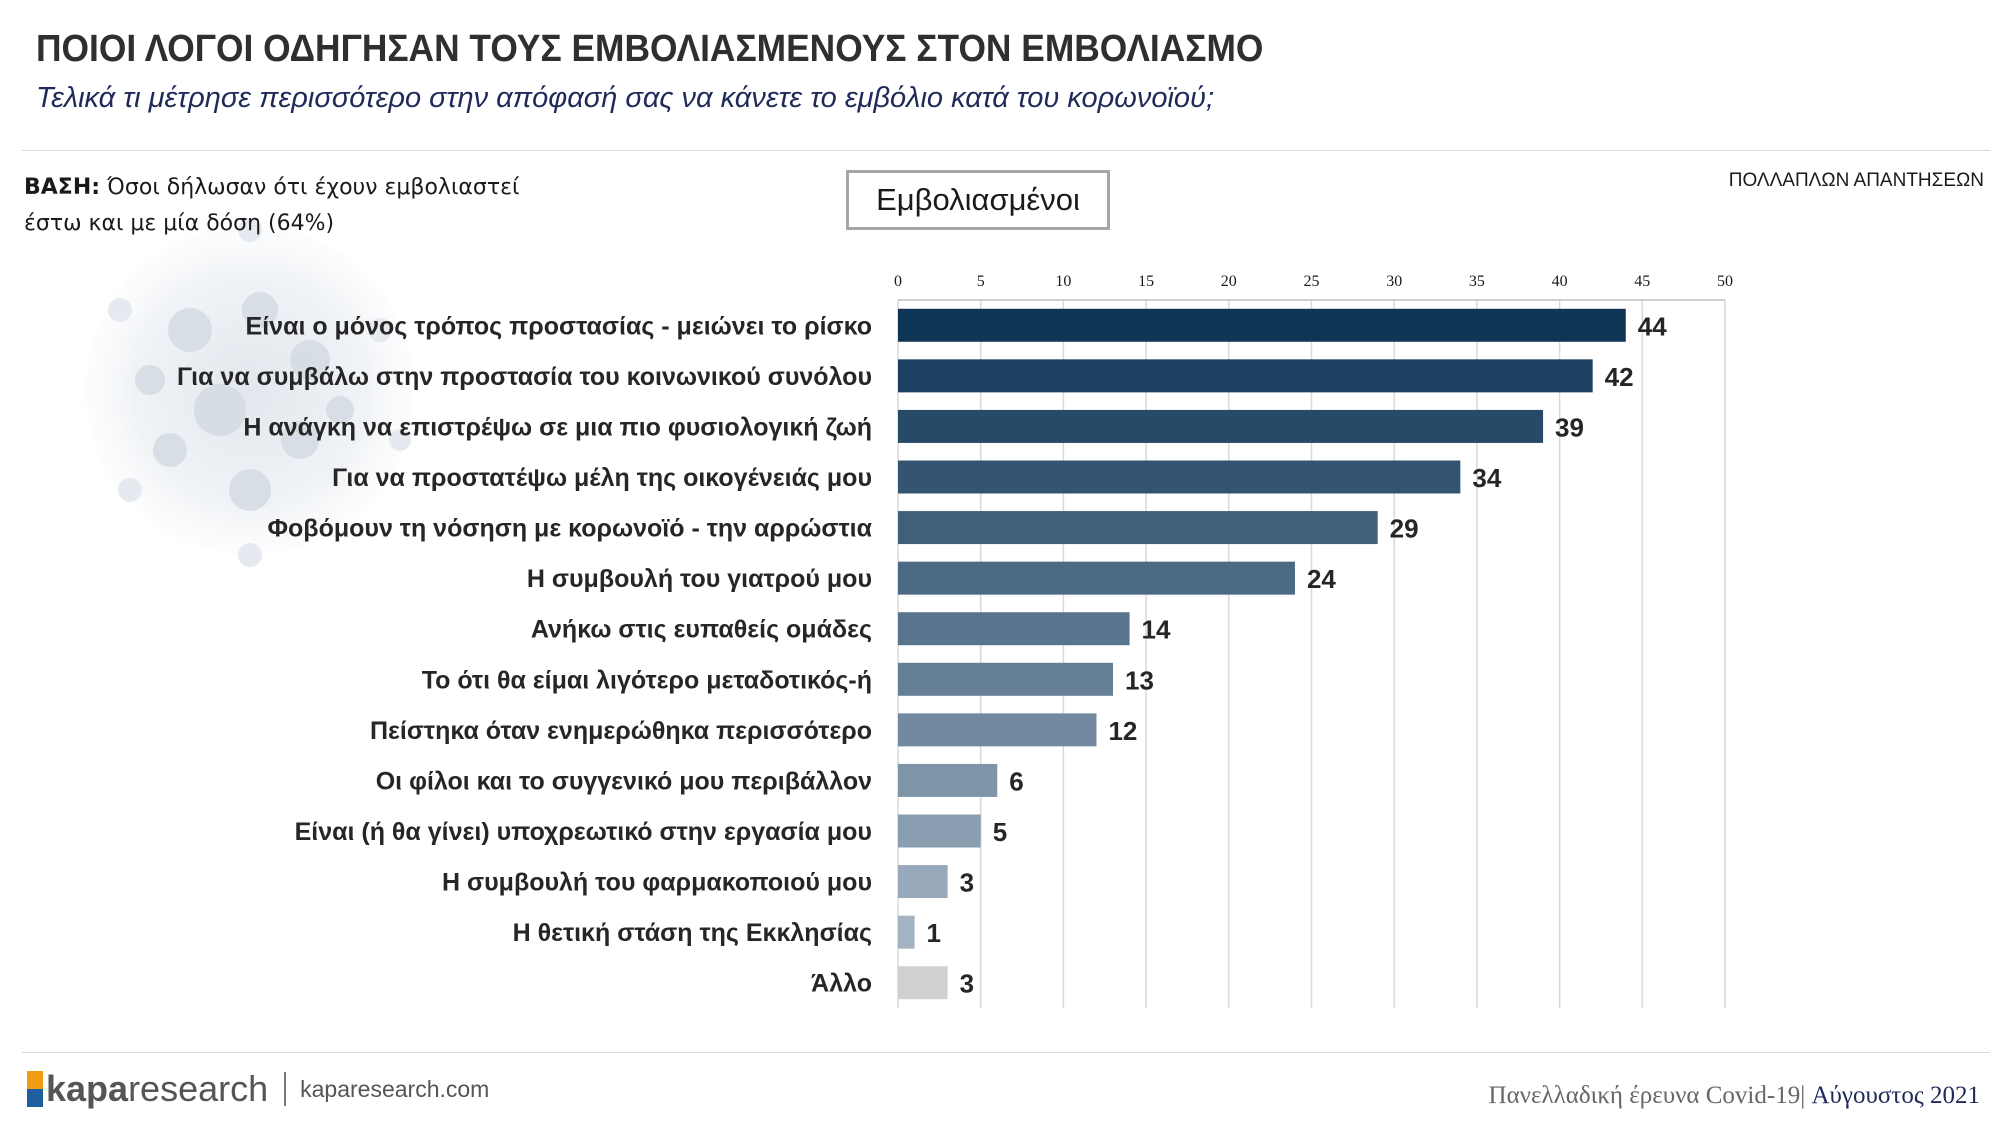 This screenshot has width=2000, height=1125. I want to click on logo-bold: kapa, so click(87, 1088).